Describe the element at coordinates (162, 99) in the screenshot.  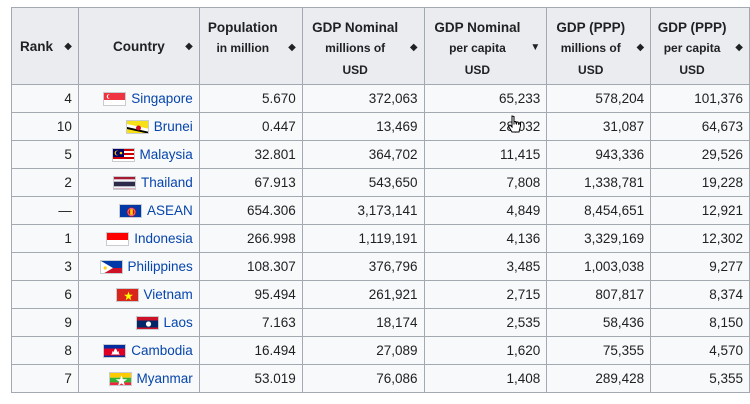
I see `country-link-singapore: Singapore` at that location.